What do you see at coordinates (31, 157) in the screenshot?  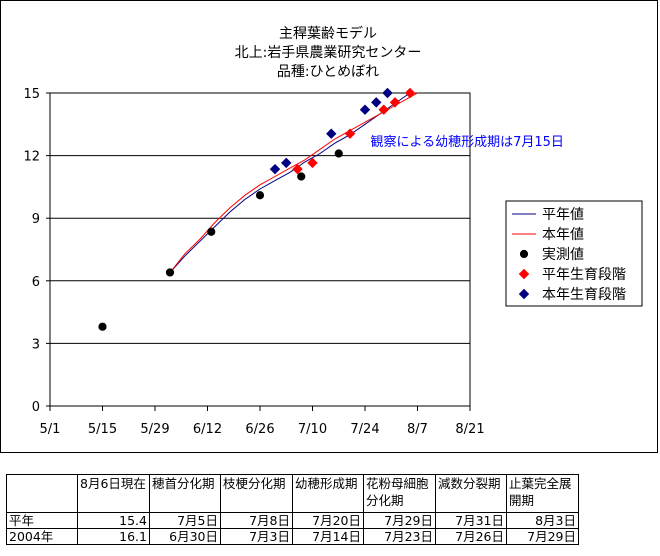 I see `y-tick-label: 12` at bounding box center [31, 157].